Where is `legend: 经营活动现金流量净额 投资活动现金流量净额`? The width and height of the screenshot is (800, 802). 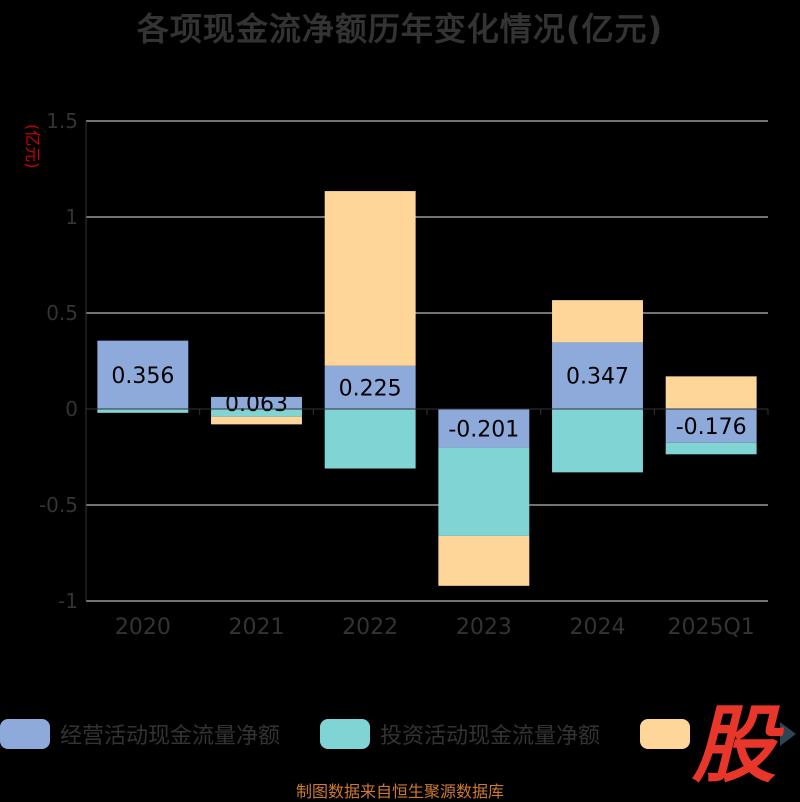
legend: 经营活动现金流量净额 投资活动现金流量净额 is located at coordinates (400, 736).